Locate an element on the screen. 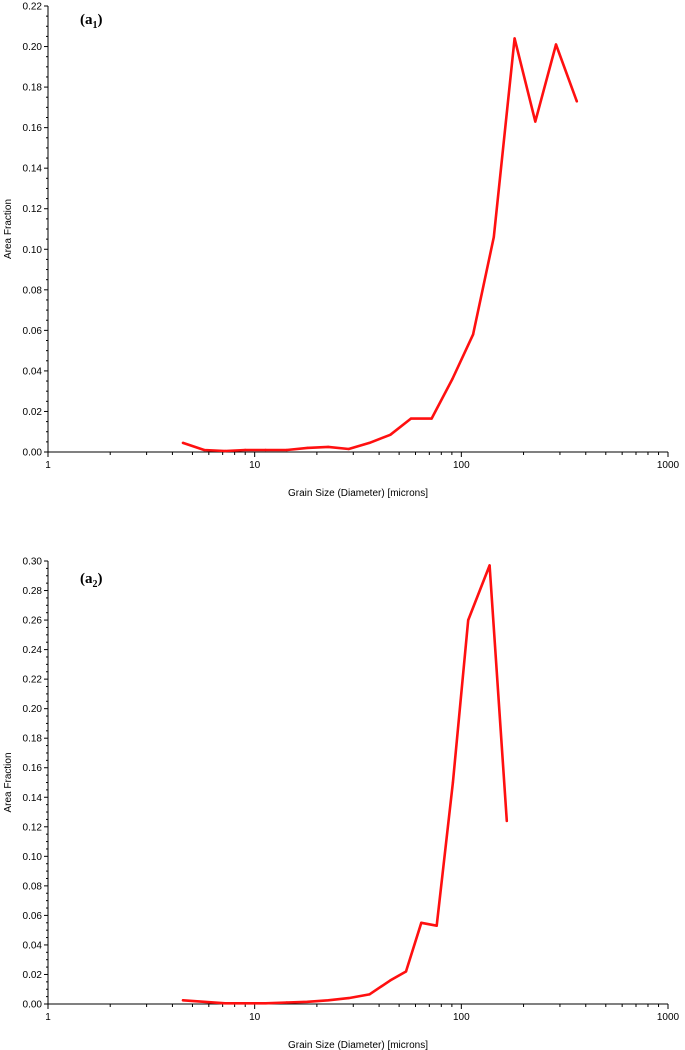 The height and width of the screenshot is (1050, 685). y-tick-label: 0.28 is located at coordinates (33, 591).